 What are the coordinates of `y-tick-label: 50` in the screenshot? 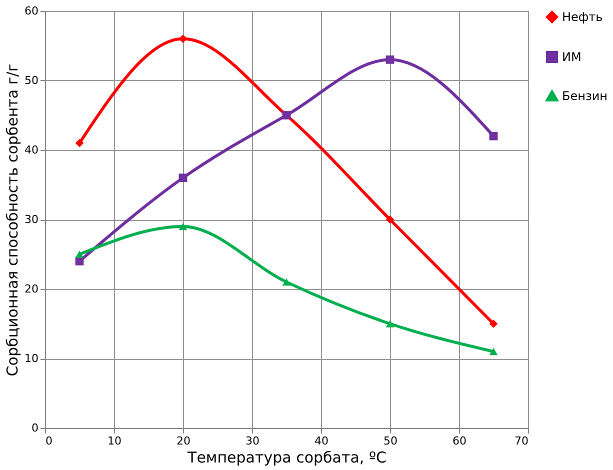 It's located at (31, 80).